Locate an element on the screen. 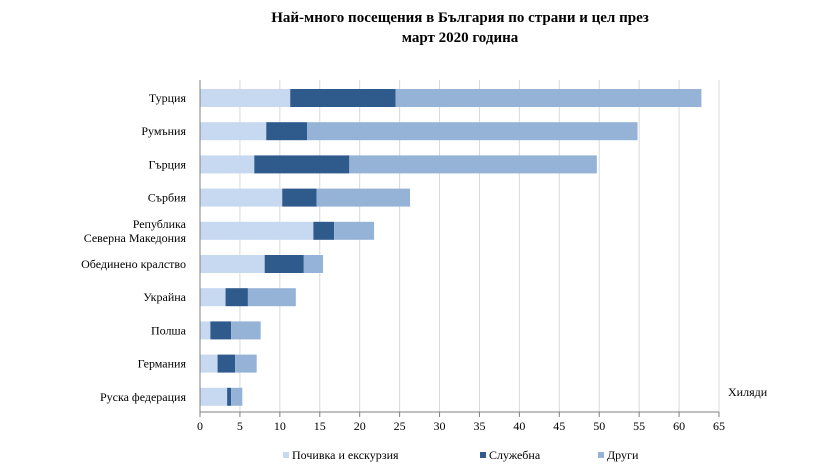  x-tick-label: 60 is located at coordinates (679, 426).